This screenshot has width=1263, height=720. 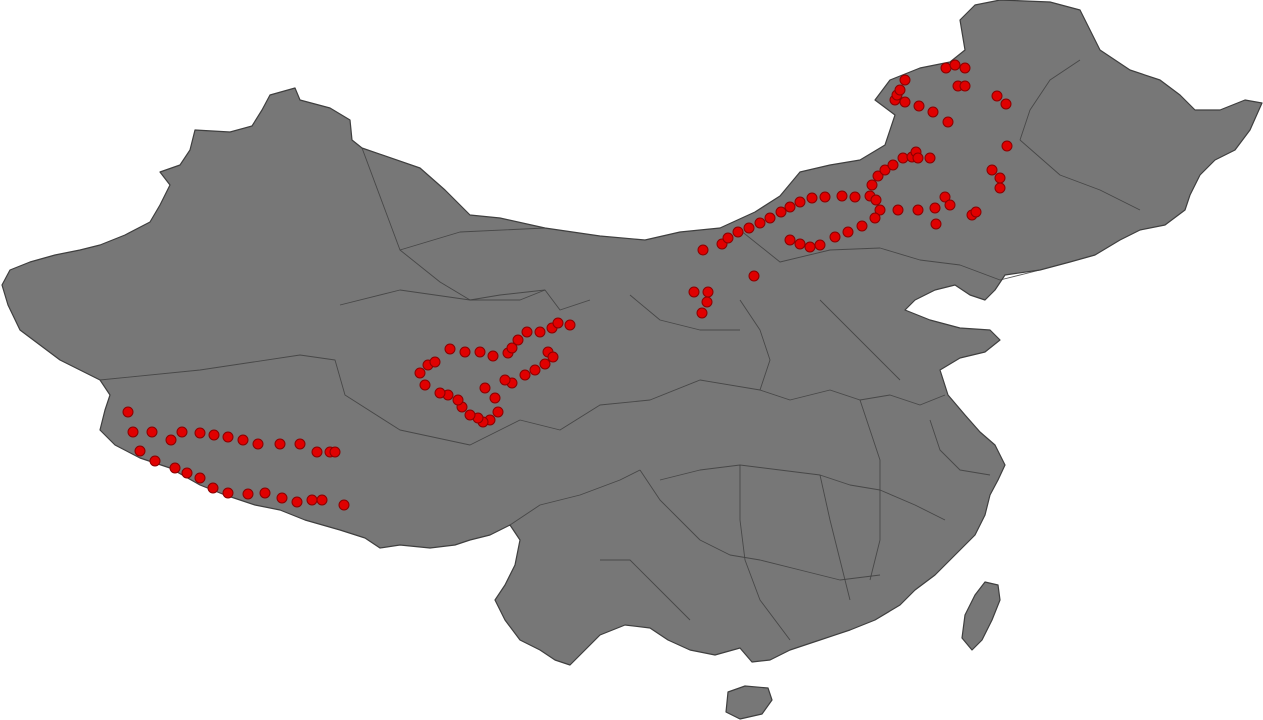 What do you see at coordinates (981, 616) in the screenshot?
I see `taiwan-island` at bounding box center [981, 616].